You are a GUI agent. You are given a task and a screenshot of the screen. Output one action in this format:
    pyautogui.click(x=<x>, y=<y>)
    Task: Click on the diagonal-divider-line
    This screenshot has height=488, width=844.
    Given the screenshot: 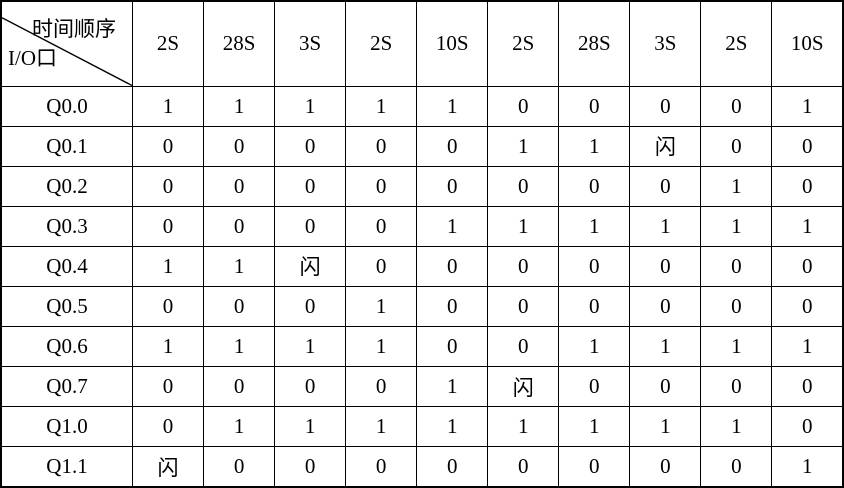 What is the action you would take?
    pyautogui.click(x=67, y=51)
    